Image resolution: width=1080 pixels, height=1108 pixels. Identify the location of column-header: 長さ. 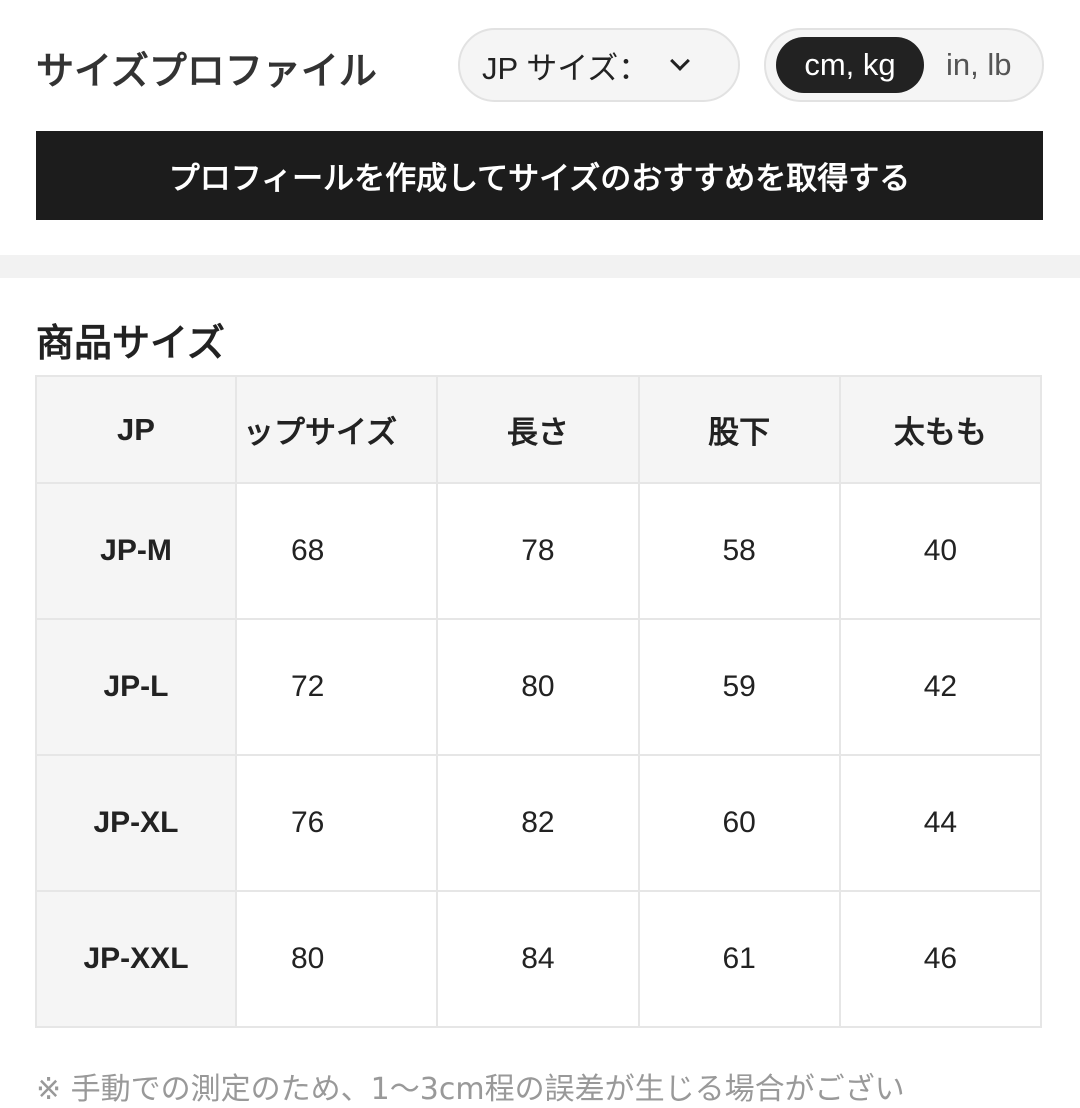
(538, 429).